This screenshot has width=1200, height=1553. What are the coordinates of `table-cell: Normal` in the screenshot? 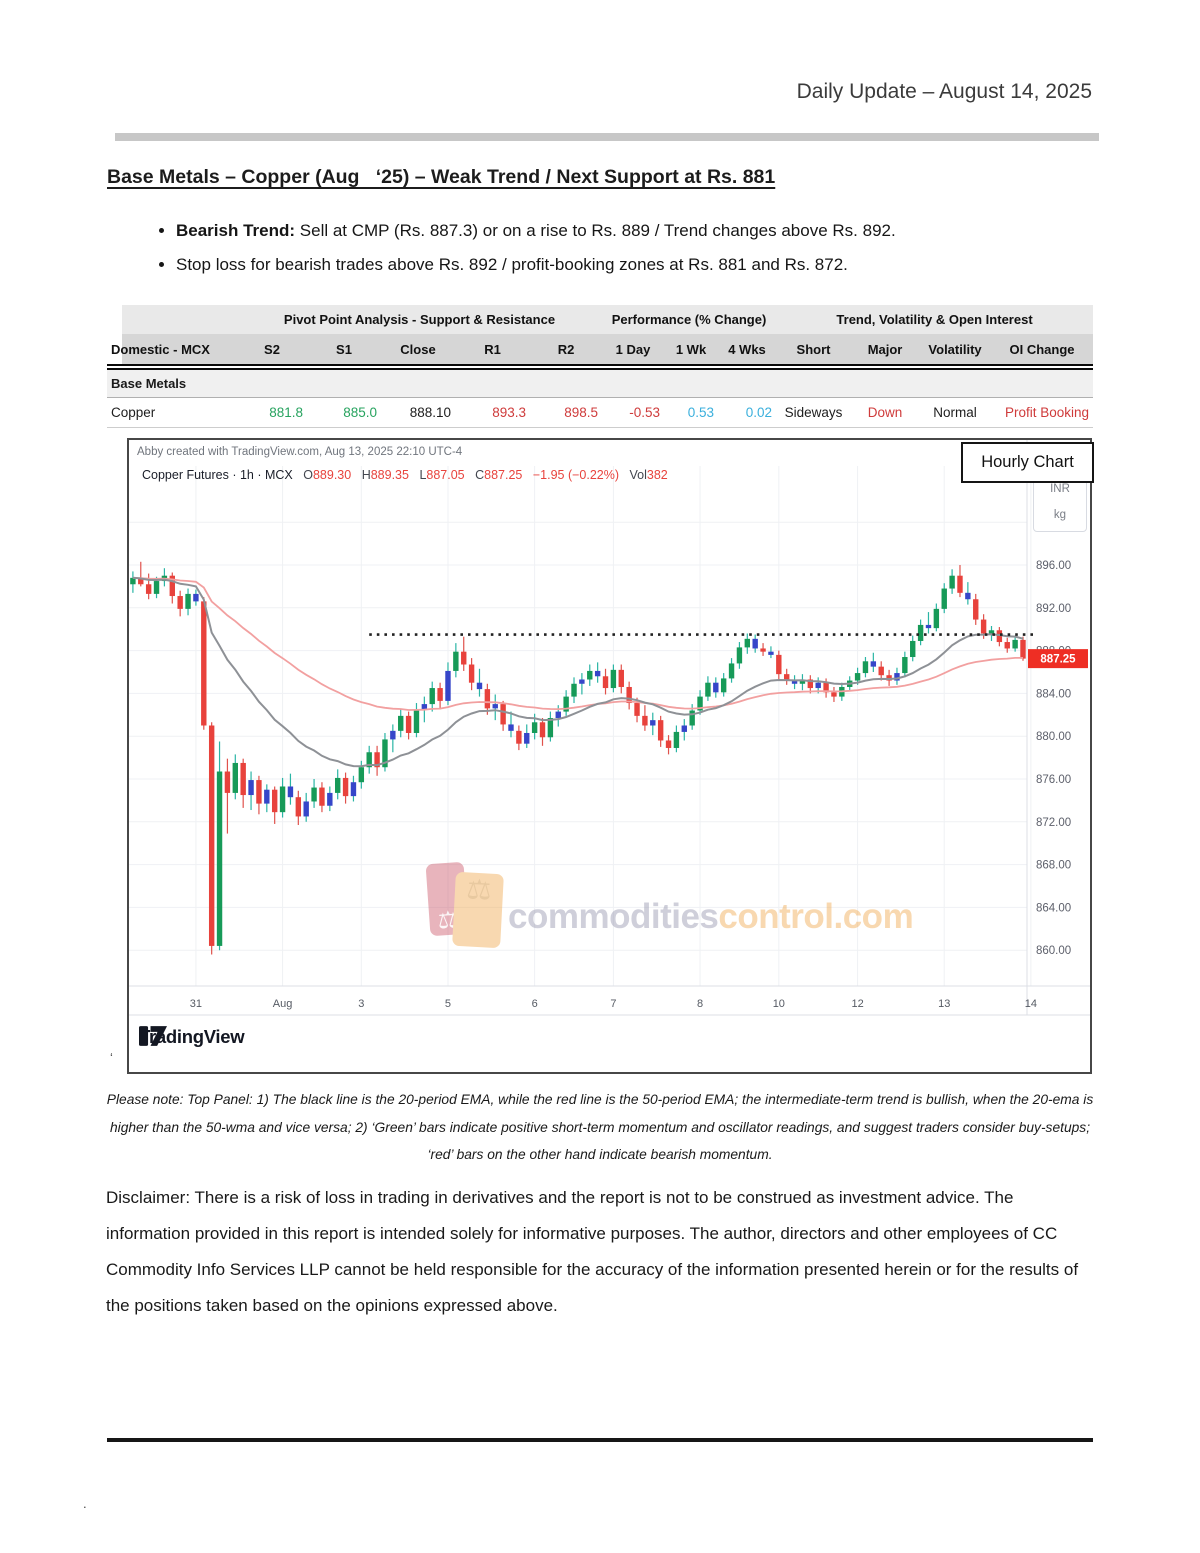 It's located at (955, 412).